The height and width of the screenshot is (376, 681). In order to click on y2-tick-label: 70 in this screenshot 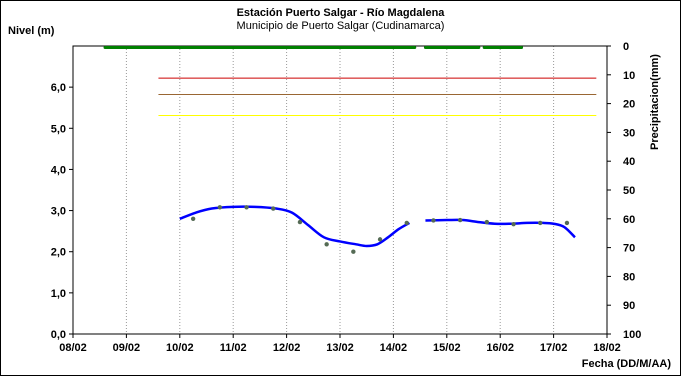, I will do `click(629, 249)`.